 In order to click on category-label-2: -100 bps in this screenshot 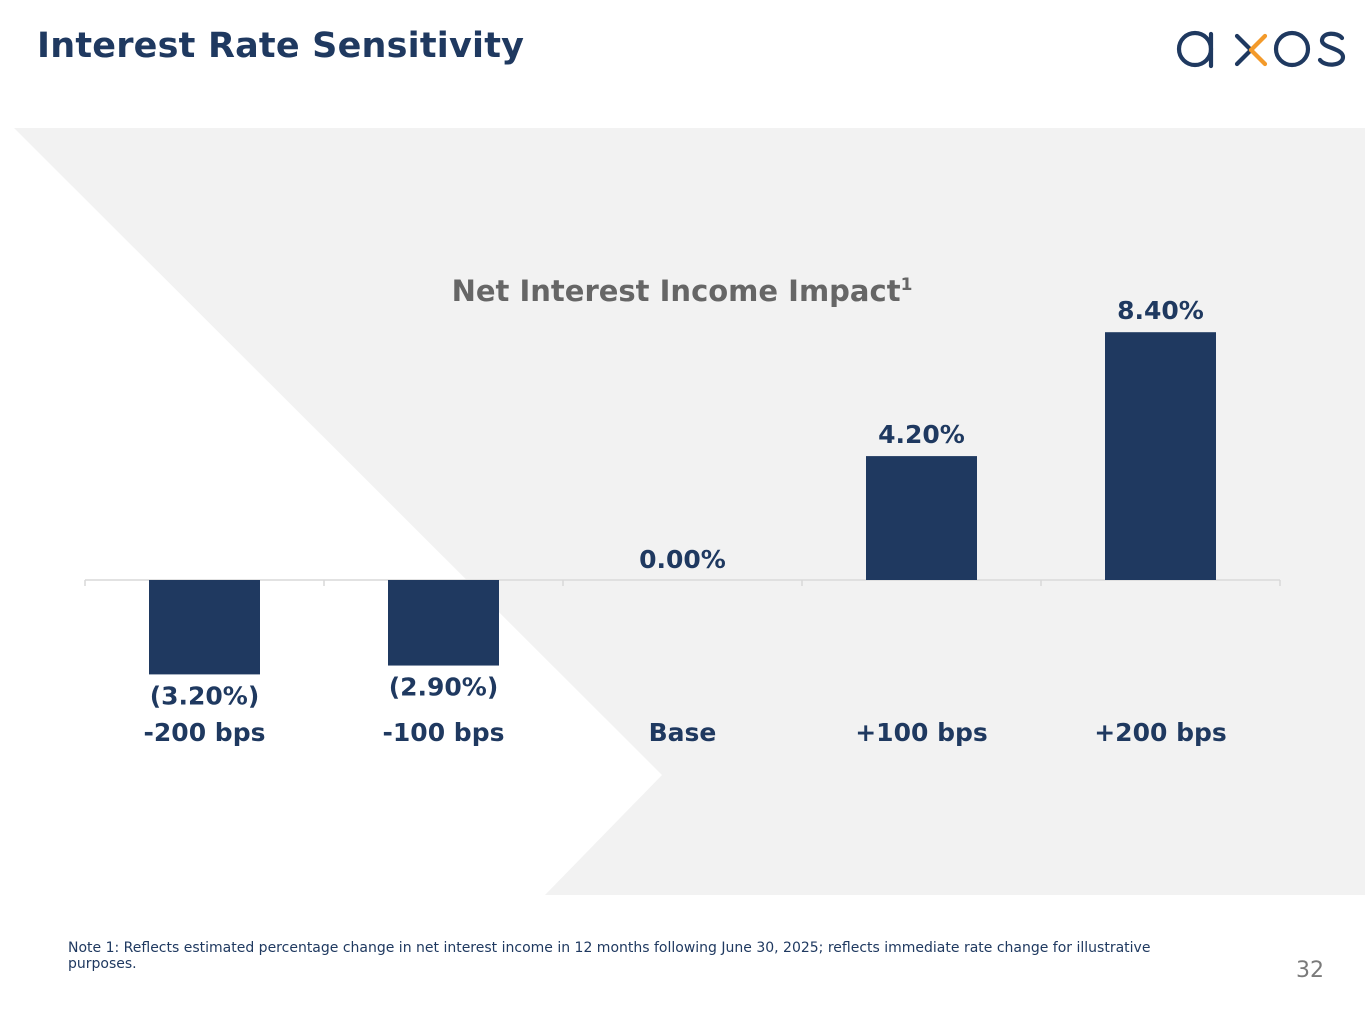, I will do `click(444, 732)`.